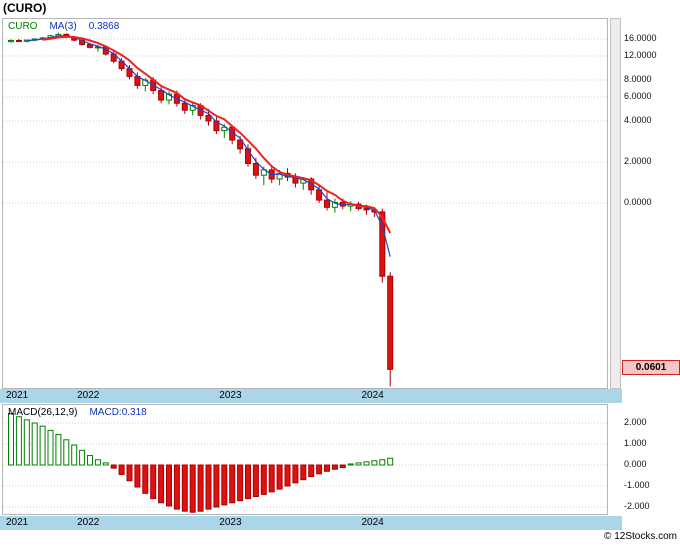 Image resolution: width=680 pixels, height=546 pixels. Describe the element at coordinates (637, 485) in the screenshot. I see `macd-axis-label: -1.000` at that location.